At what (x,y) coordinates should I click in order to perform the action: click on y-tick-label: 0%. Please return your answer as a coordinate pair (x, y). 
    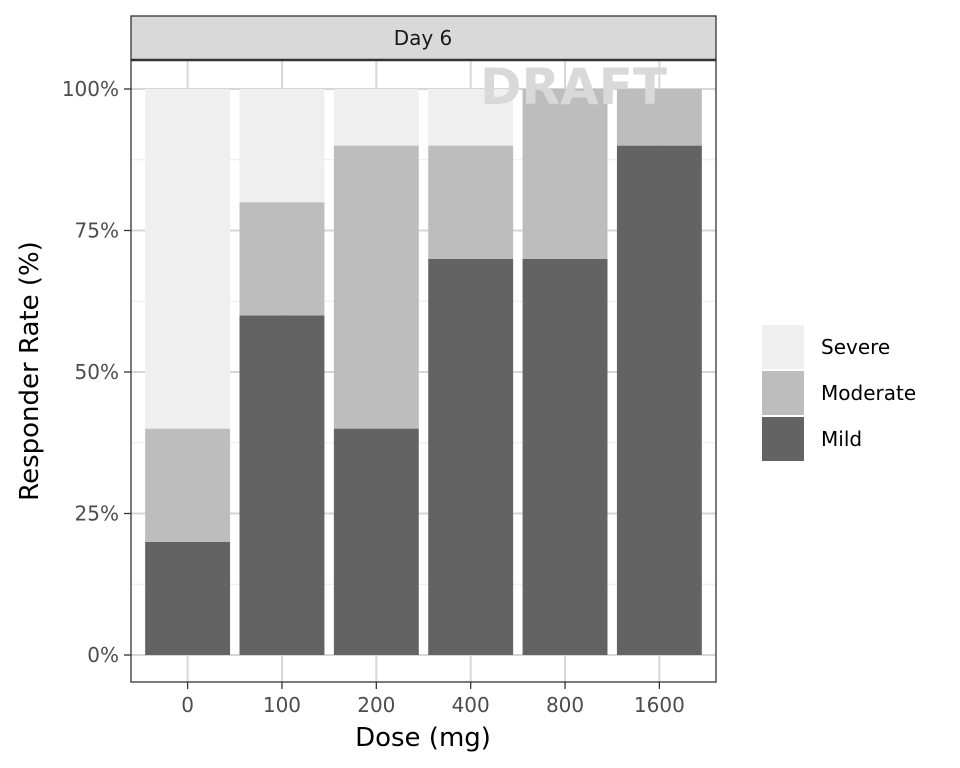
    Looking at the image, I should click on (103, 655).